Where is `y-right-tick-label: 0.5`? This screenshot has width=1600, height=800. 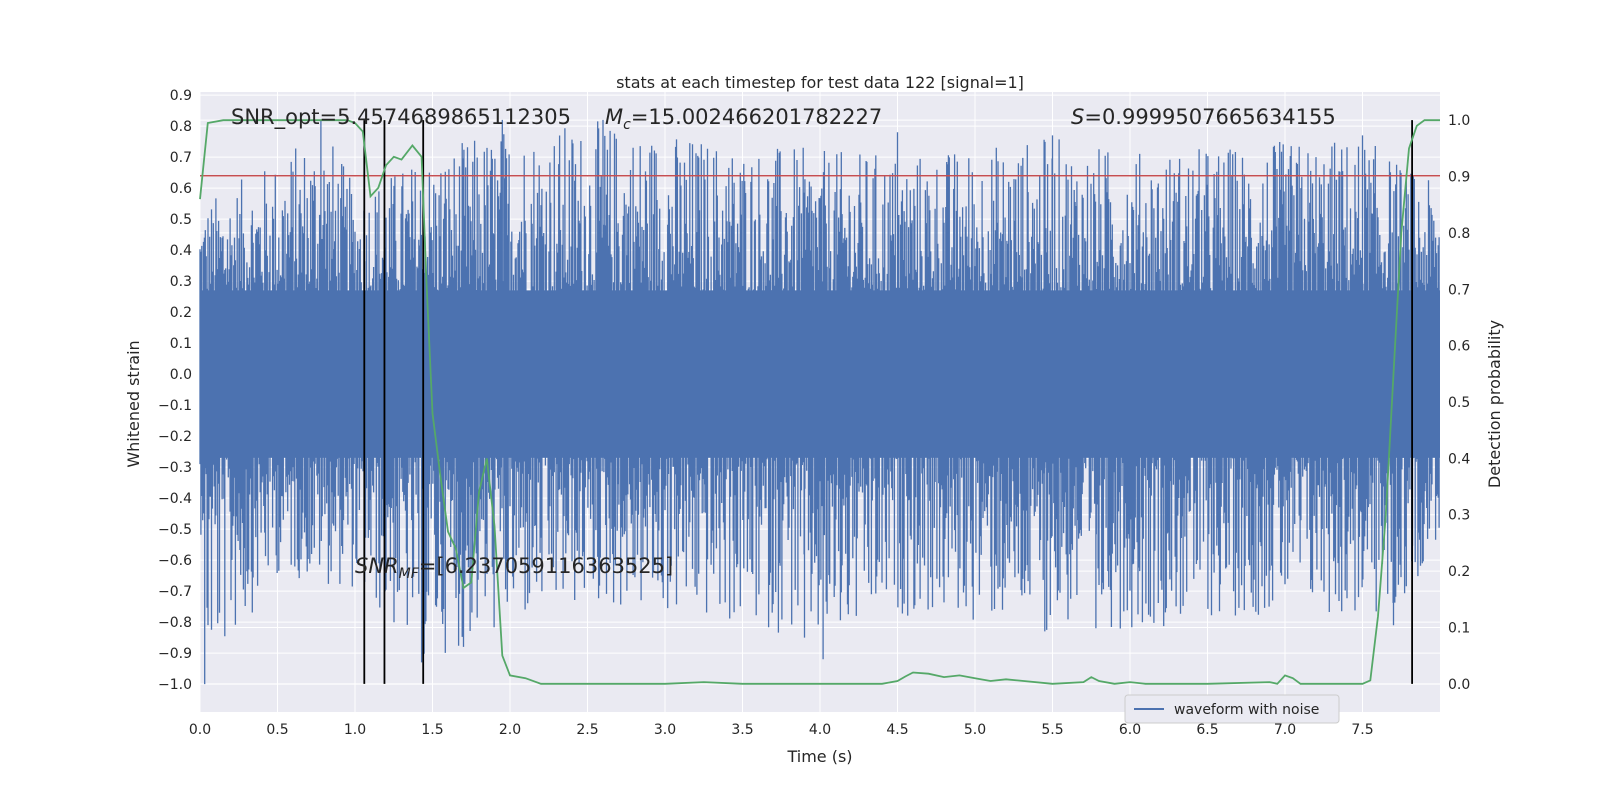
y-right-tick-label: 0.5 is located at coordinates (1459, 403).